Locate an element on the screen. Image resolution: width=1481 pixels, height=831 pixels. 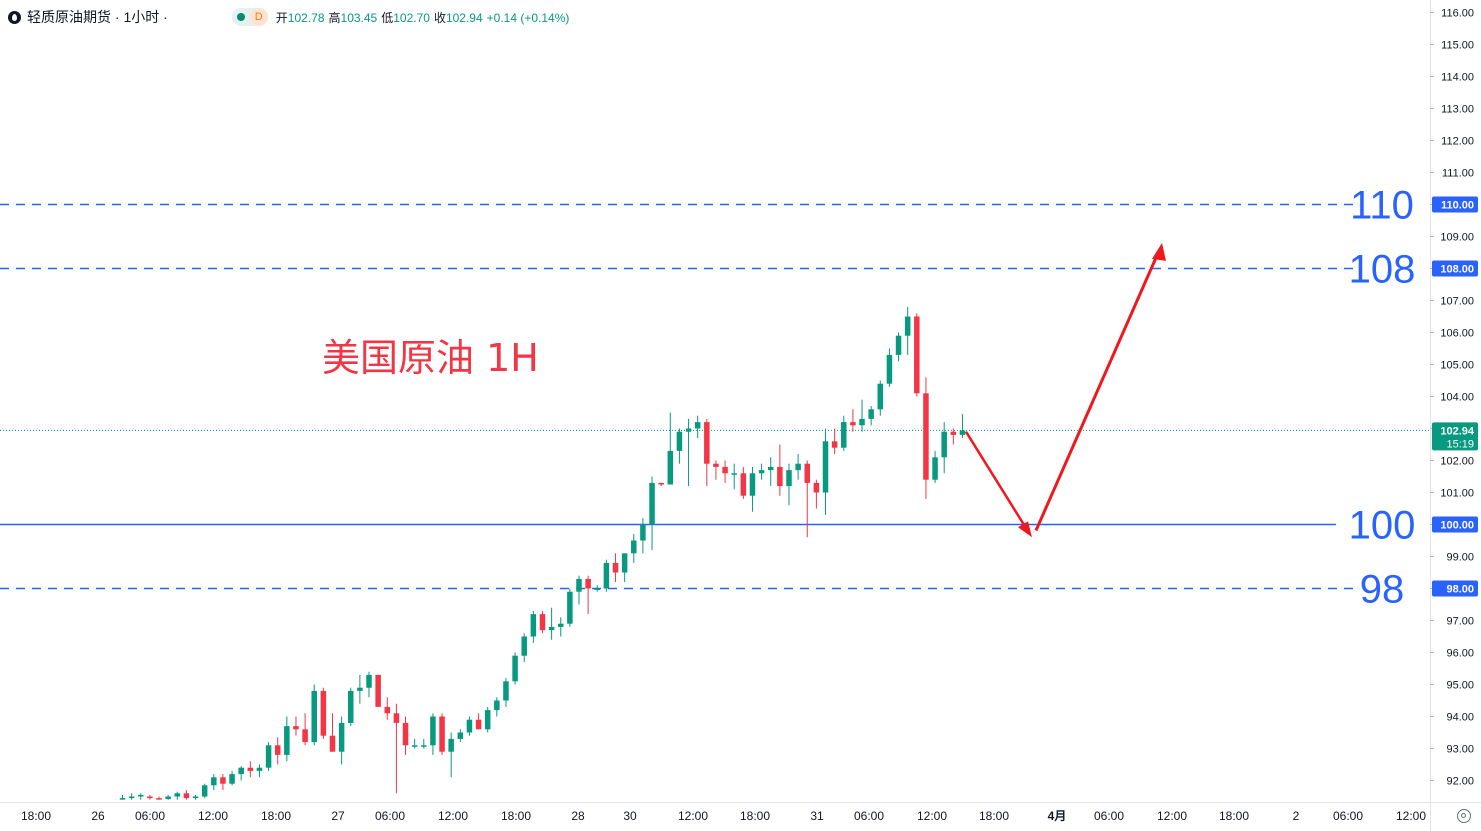
status-pill: D is located at coordinates (249, 17).